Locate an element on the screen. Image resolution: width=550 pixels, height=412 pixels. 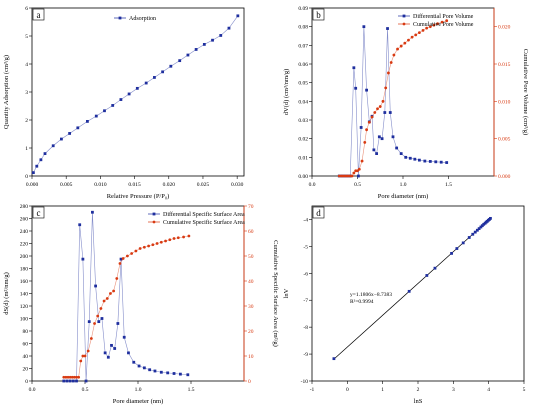
x-tick-label: 0.0 is located at coordinates (32, 390).